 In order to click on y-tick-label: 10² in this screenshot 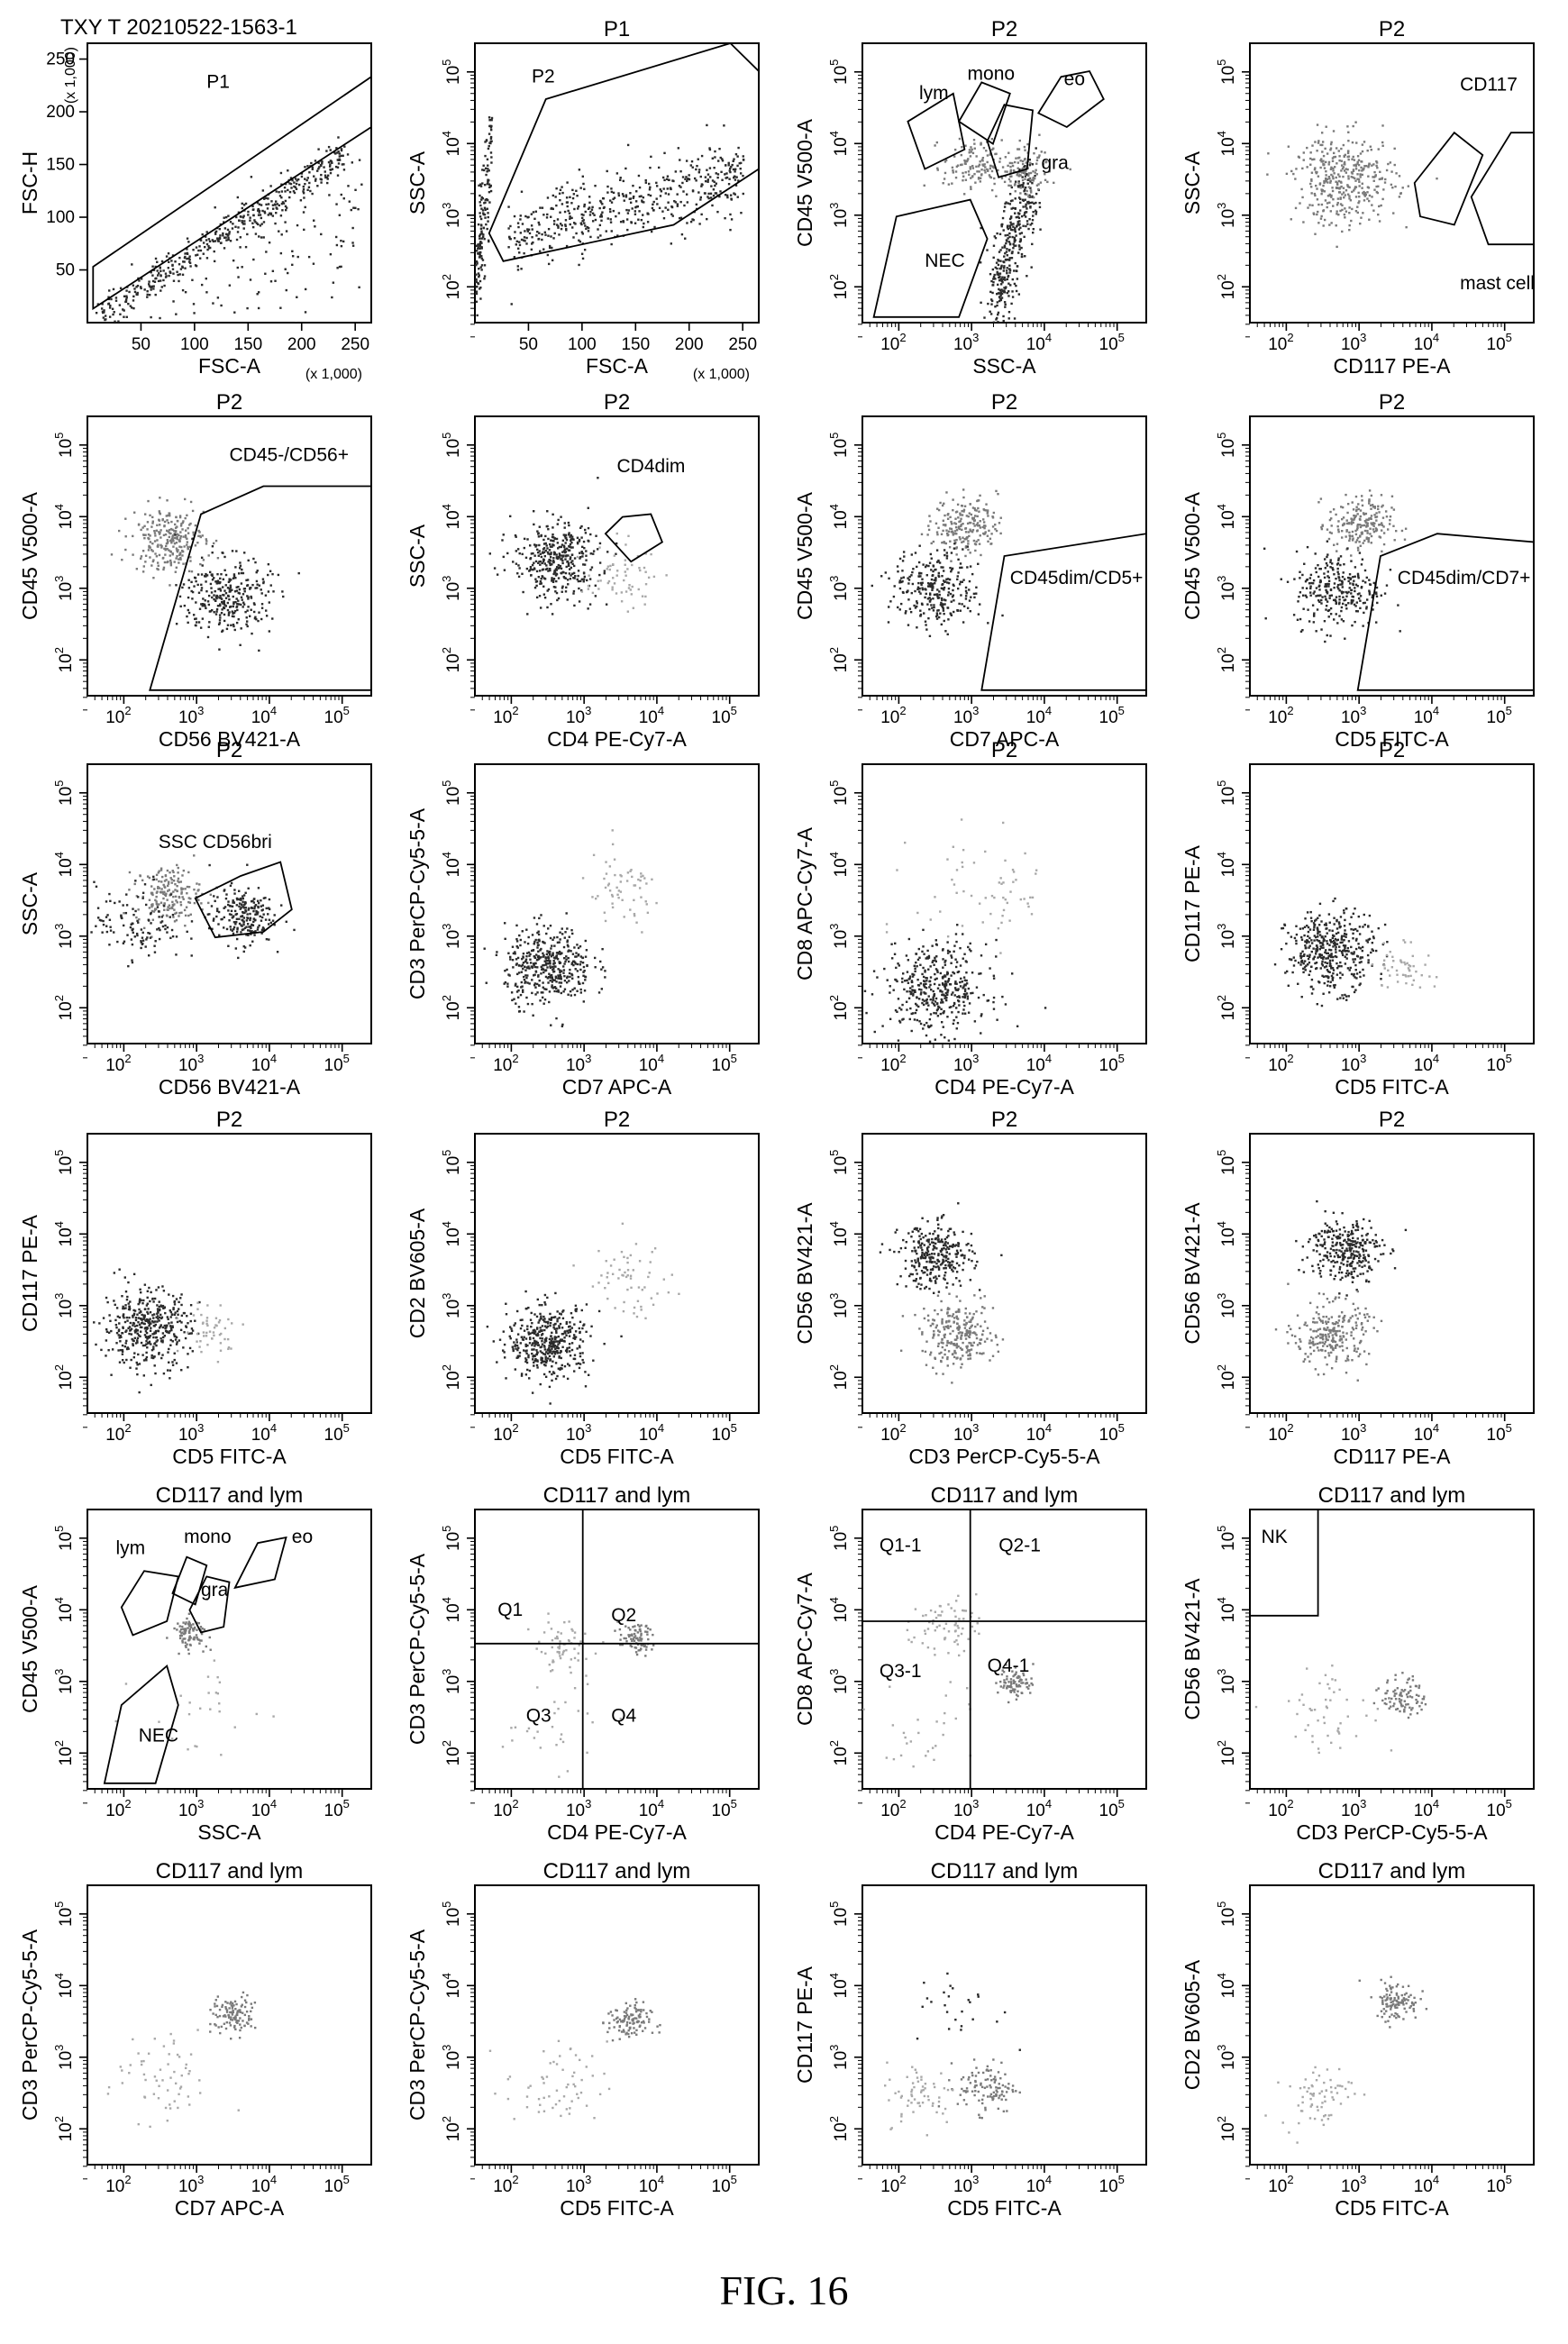, I will do `click(451, 1008)`.